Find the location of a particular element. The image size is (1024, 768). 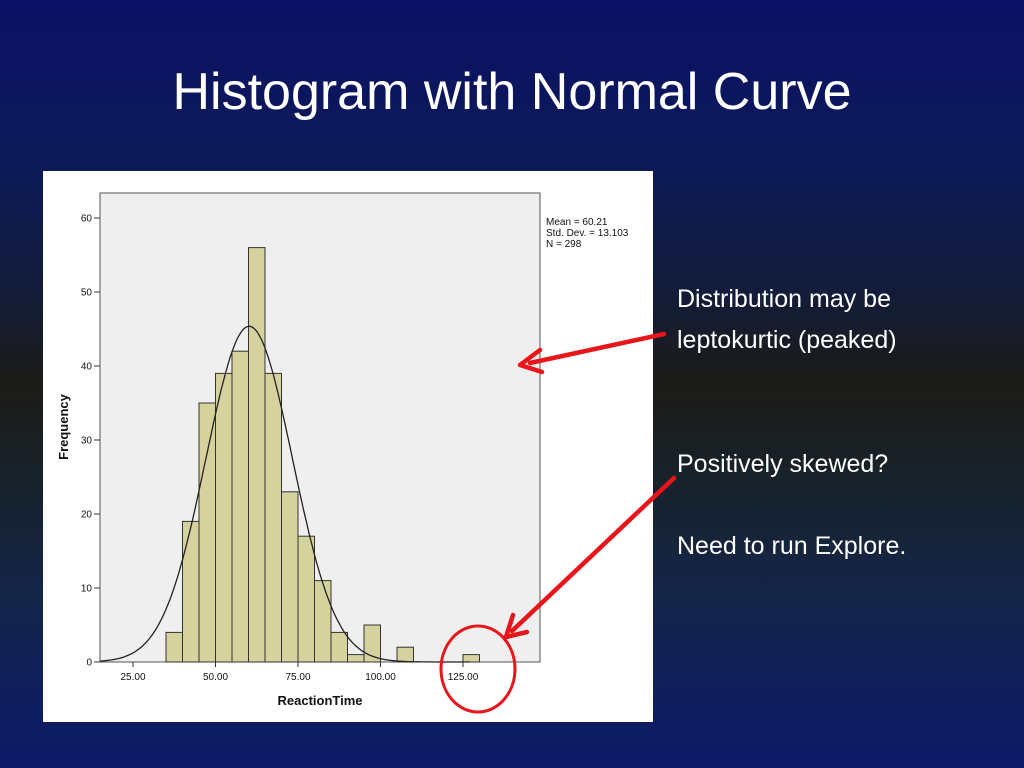

note-explore: Need to run Explore. is located at coordinates (791, 546).